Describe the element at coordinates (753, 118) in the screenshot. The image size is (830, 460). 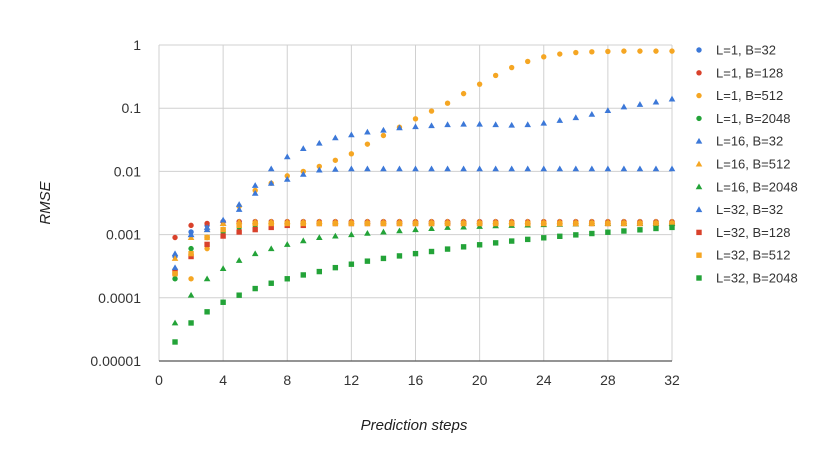
I see `legend-label: L=1, B=2048` at that location.